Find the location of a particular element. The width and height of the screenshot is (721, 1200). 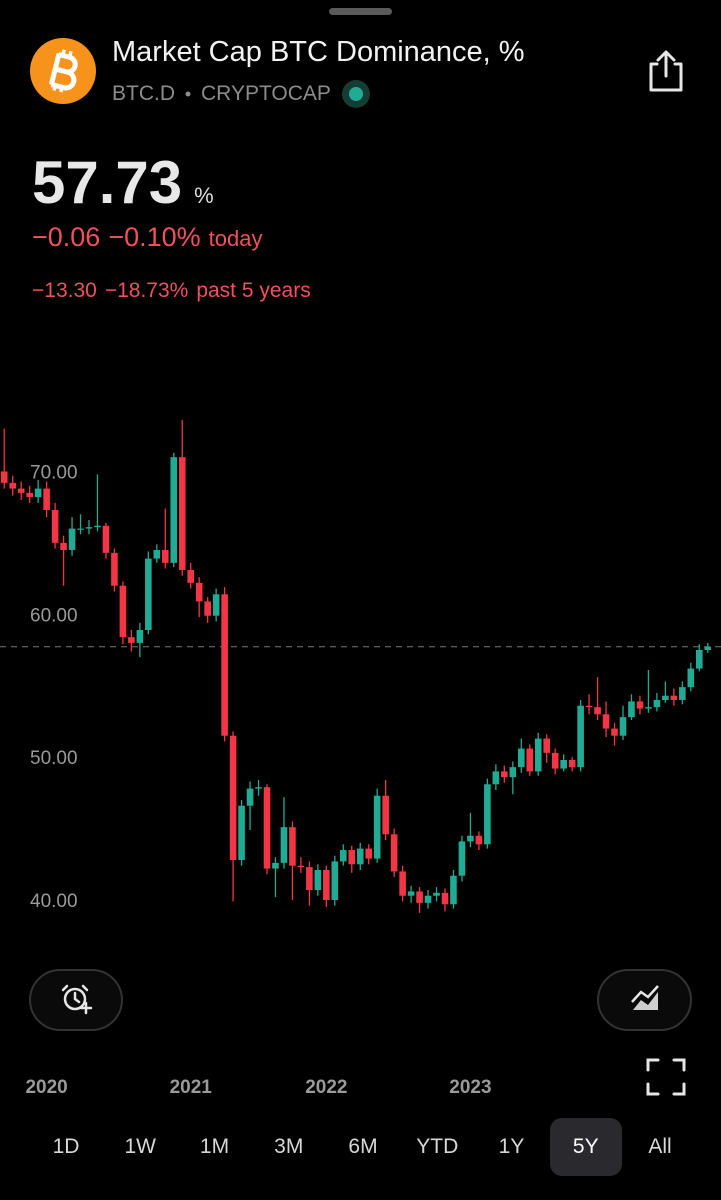

range-tabs: 1D 1W 1M 3M 6M YTD 1Y 5Y All is located at coordinates (363, 1147).